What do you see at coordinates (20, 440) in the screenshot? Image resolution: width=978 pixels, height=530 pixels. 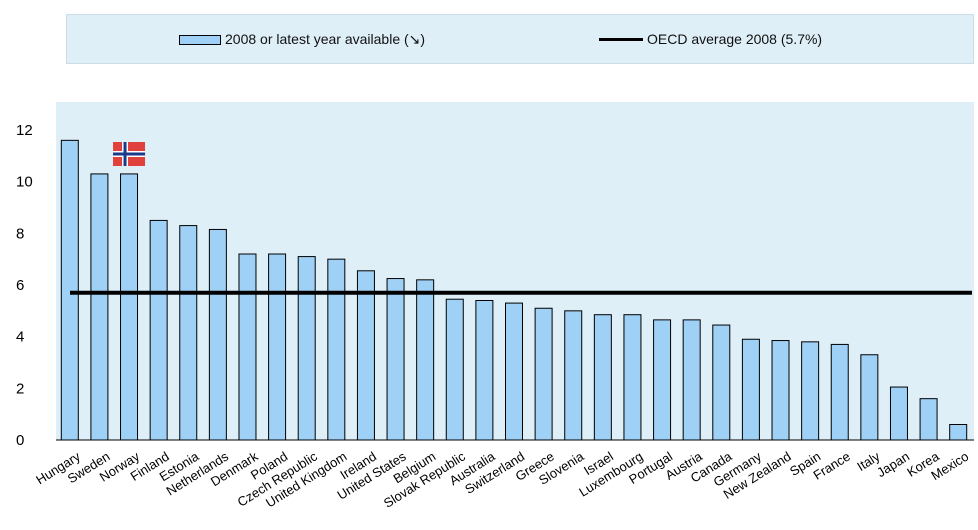 I see `y-tick-label: 0` at bounding box center [20, 440].